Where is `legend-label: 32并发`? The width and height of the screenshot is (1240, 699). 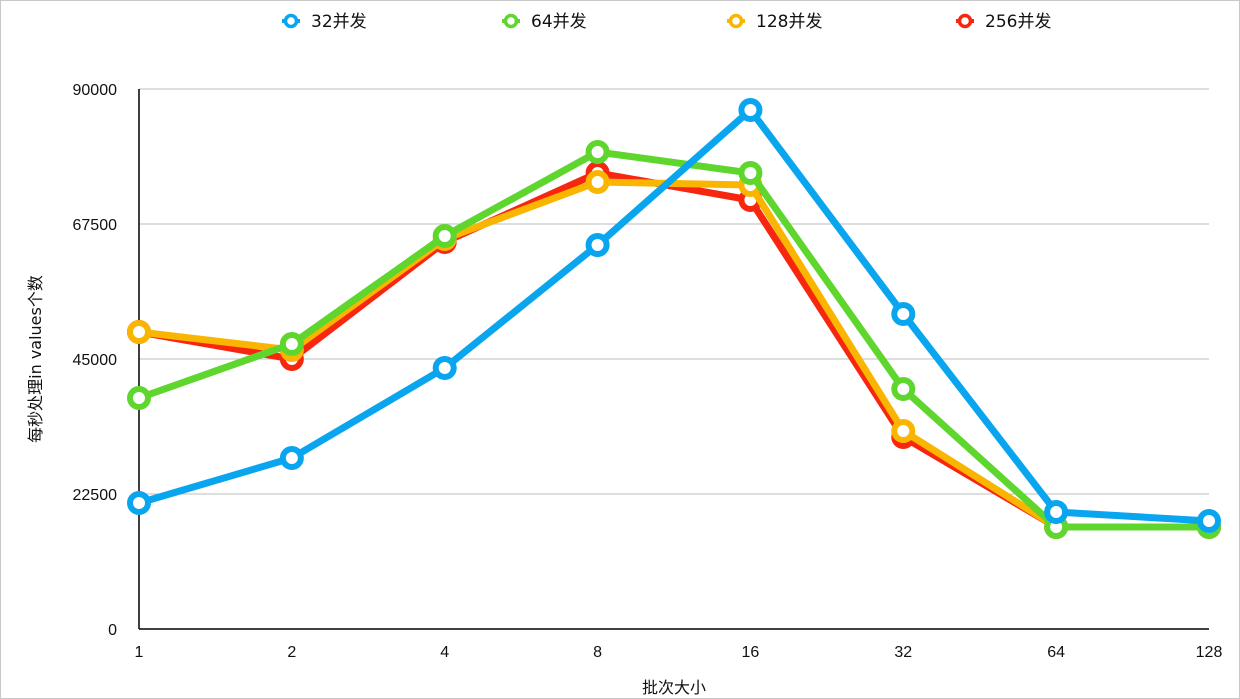
legend-label: 32并发 is located at coordinates (339, 22).